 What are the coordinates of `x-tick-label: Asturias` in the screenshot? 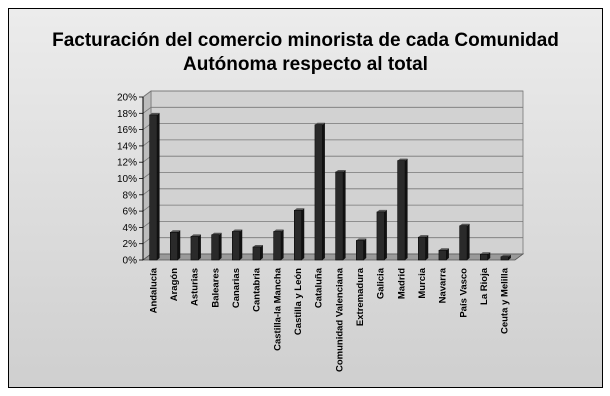 It's located at (195, 287).